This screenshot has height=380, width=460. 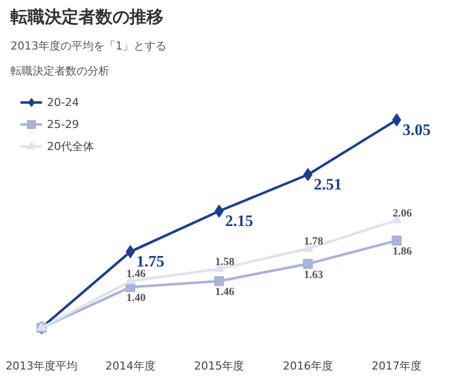 What do you see at coordinates (87, 18) in the screenshot?
I see `chart-title: 転職決定者数の推移` at bounding box center [87, 18].